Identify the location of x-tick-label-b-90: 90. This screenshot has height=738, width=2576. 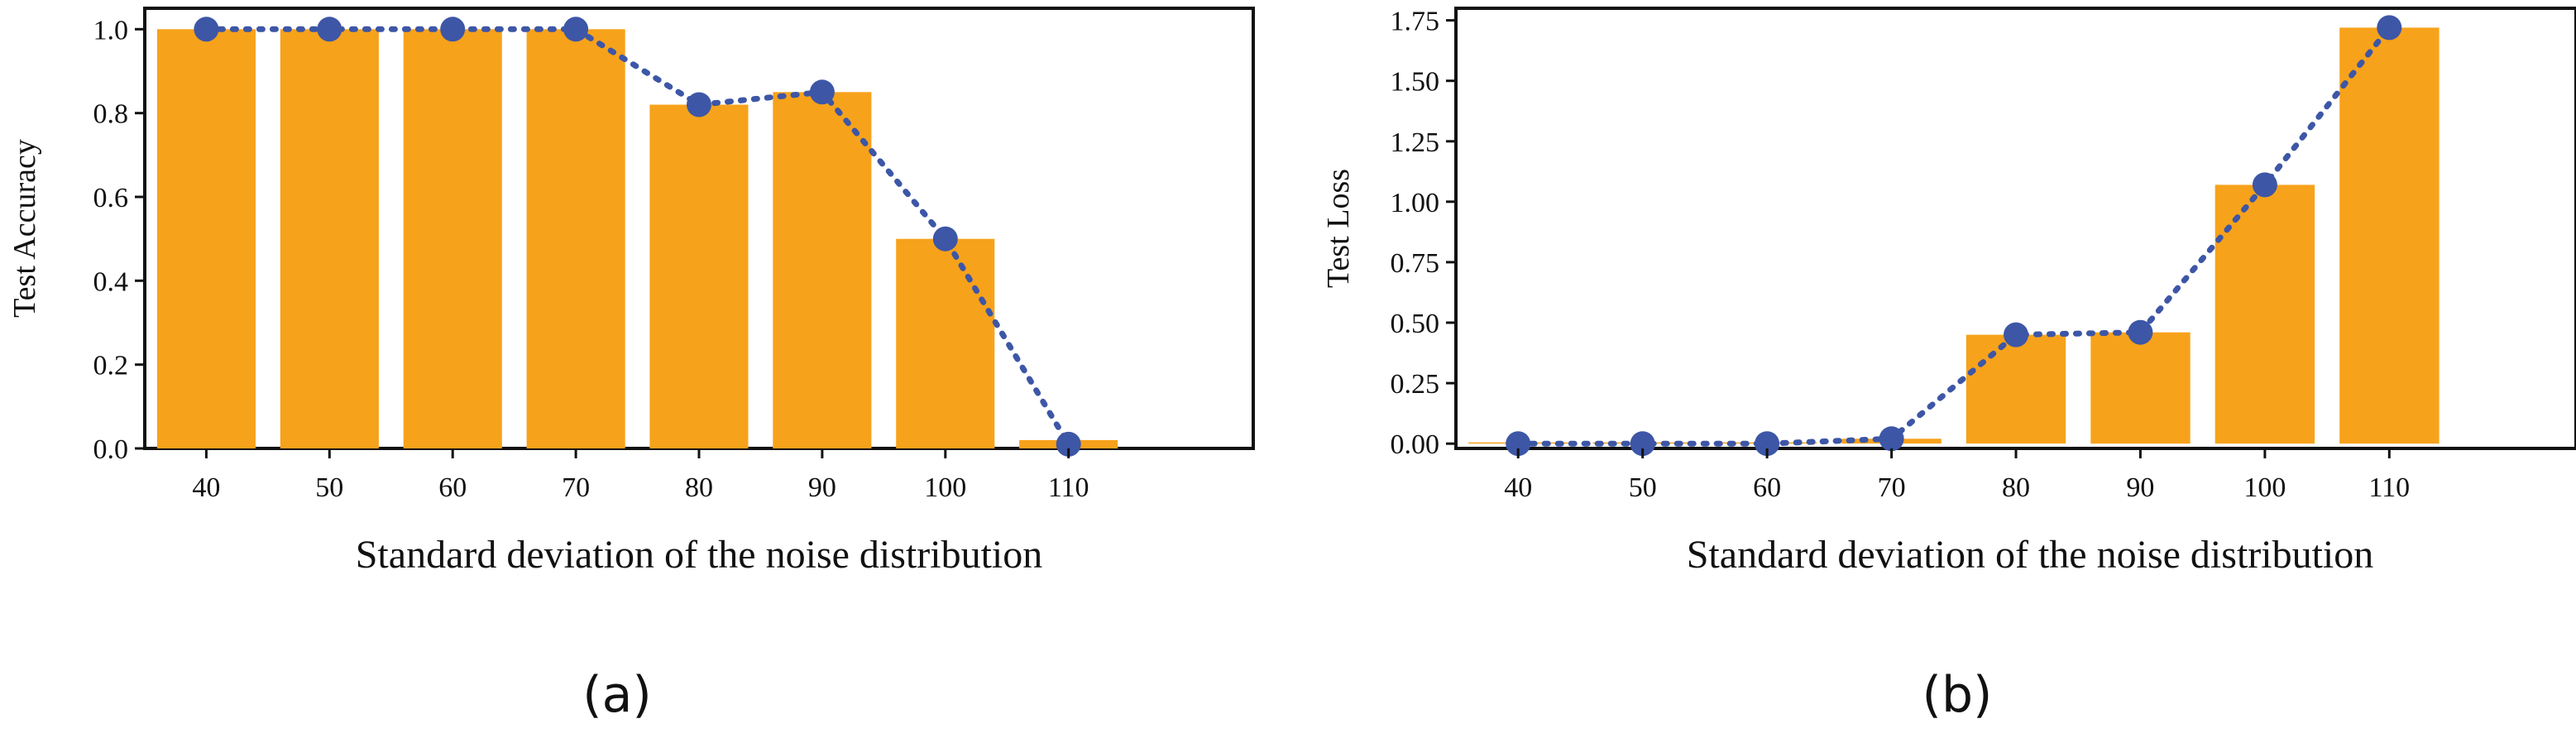
(2140, 487).